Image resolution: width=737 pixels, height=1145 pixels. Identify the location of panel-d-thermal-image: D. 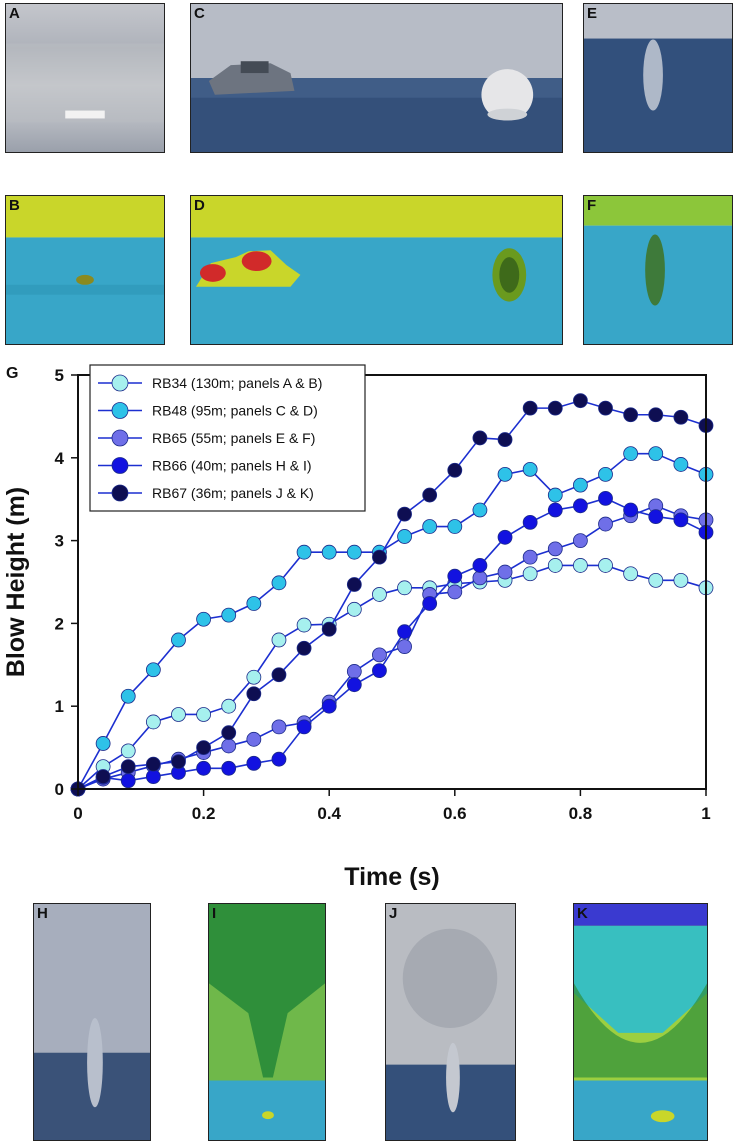
(376, 270).